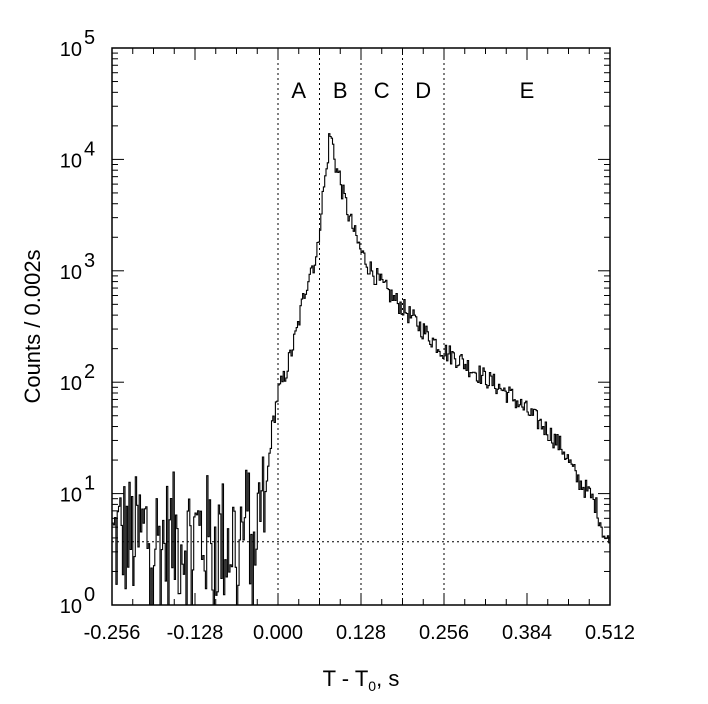 This screenshot has width=708, height=704. What do you see at coordinates (423, 90) in the screenshot?
I see `region-label-d: D` at bounding box center [423, 90].